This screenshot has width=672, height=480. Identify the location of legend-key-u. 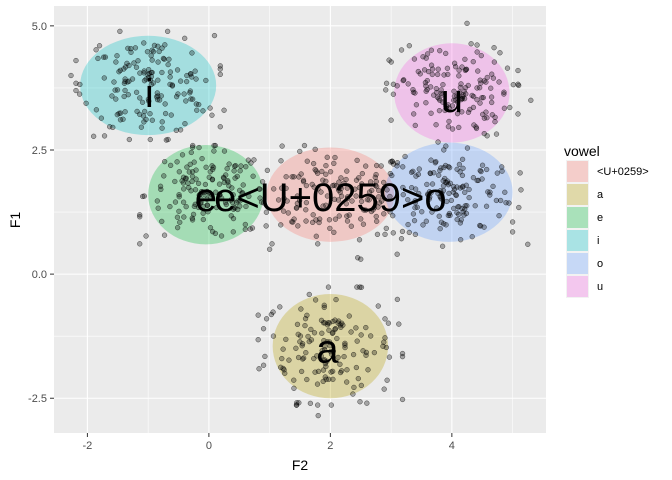
(577, 286).